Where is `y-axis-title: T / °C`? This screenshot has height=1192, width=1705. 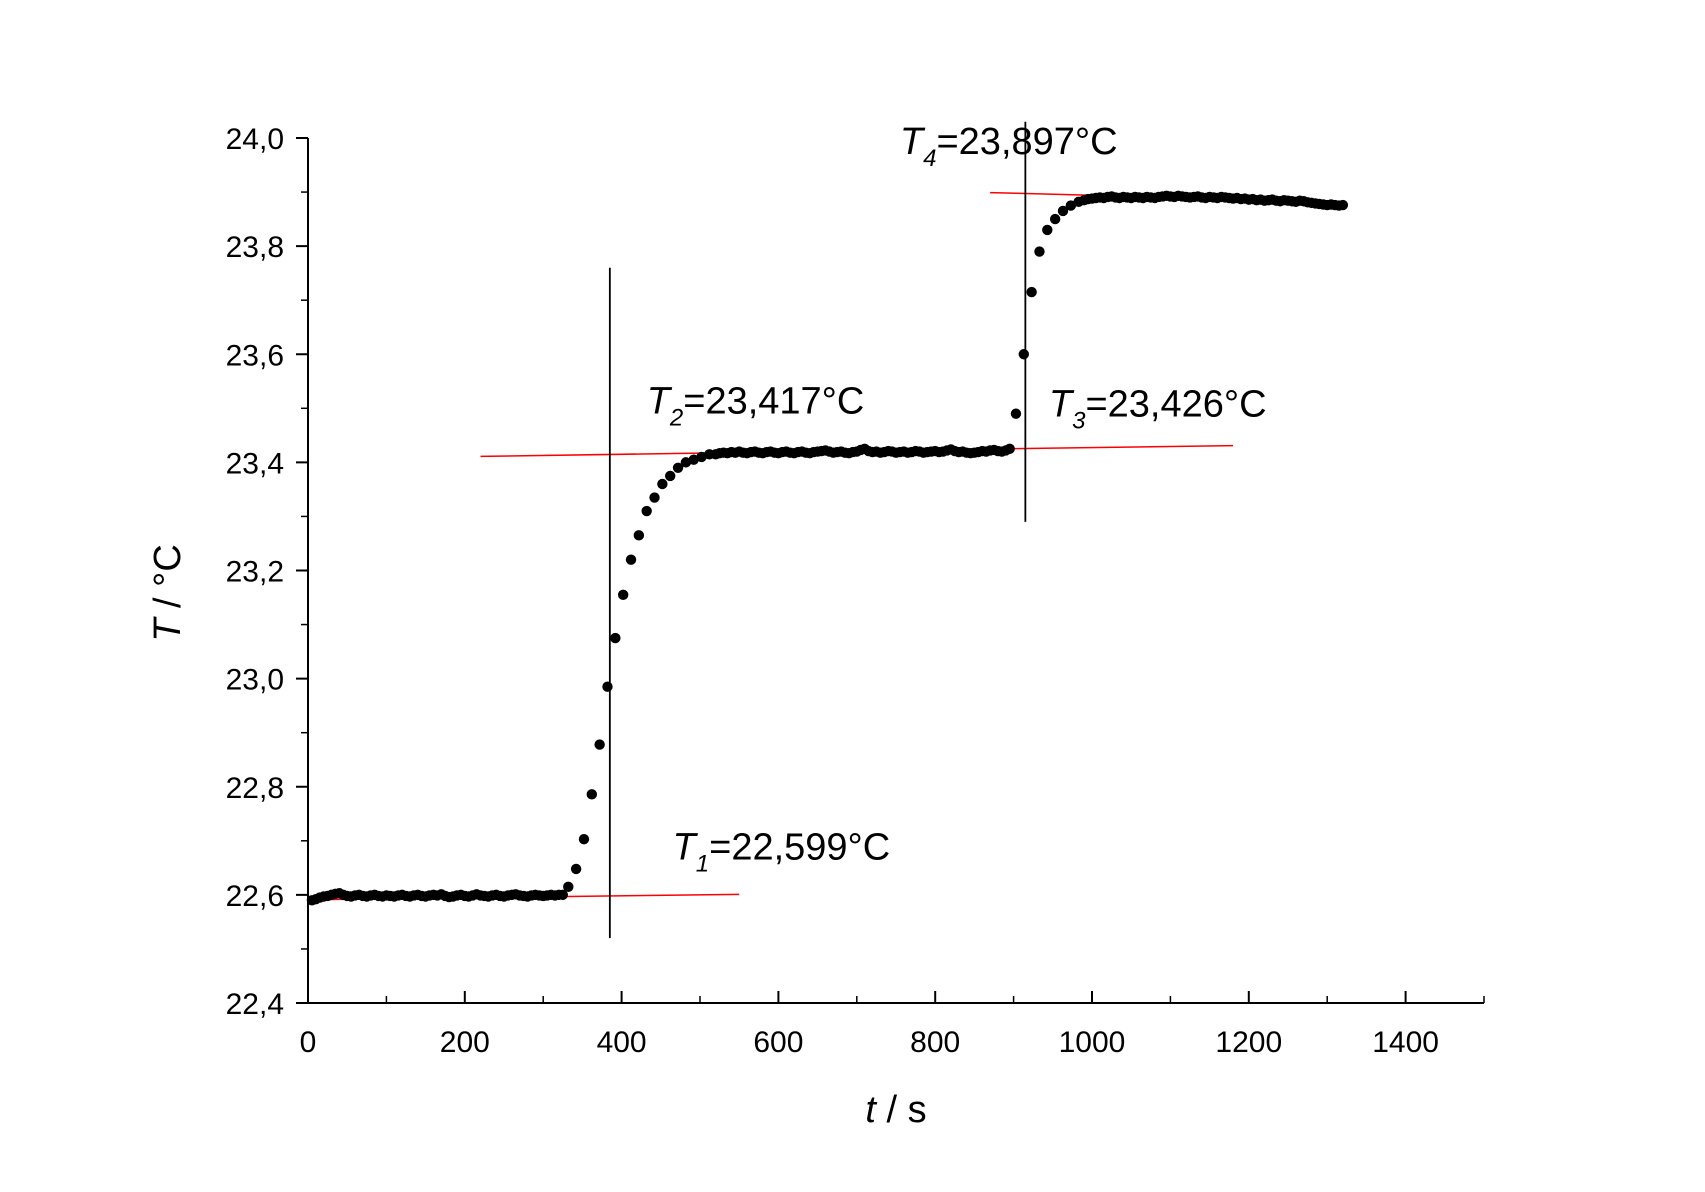 y-axis-title: T / °C is located at coordinates (168, 593).